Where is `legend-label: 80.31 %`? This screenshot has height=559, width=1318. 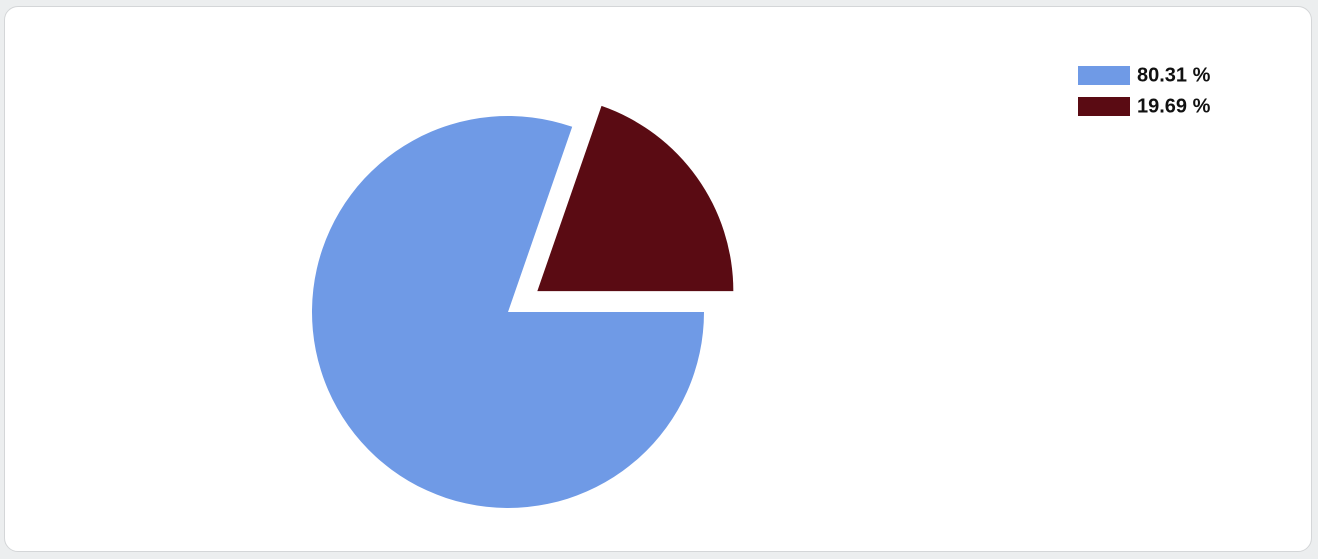
legend-label: 80.31 % is located at coordinates (1174, 75).